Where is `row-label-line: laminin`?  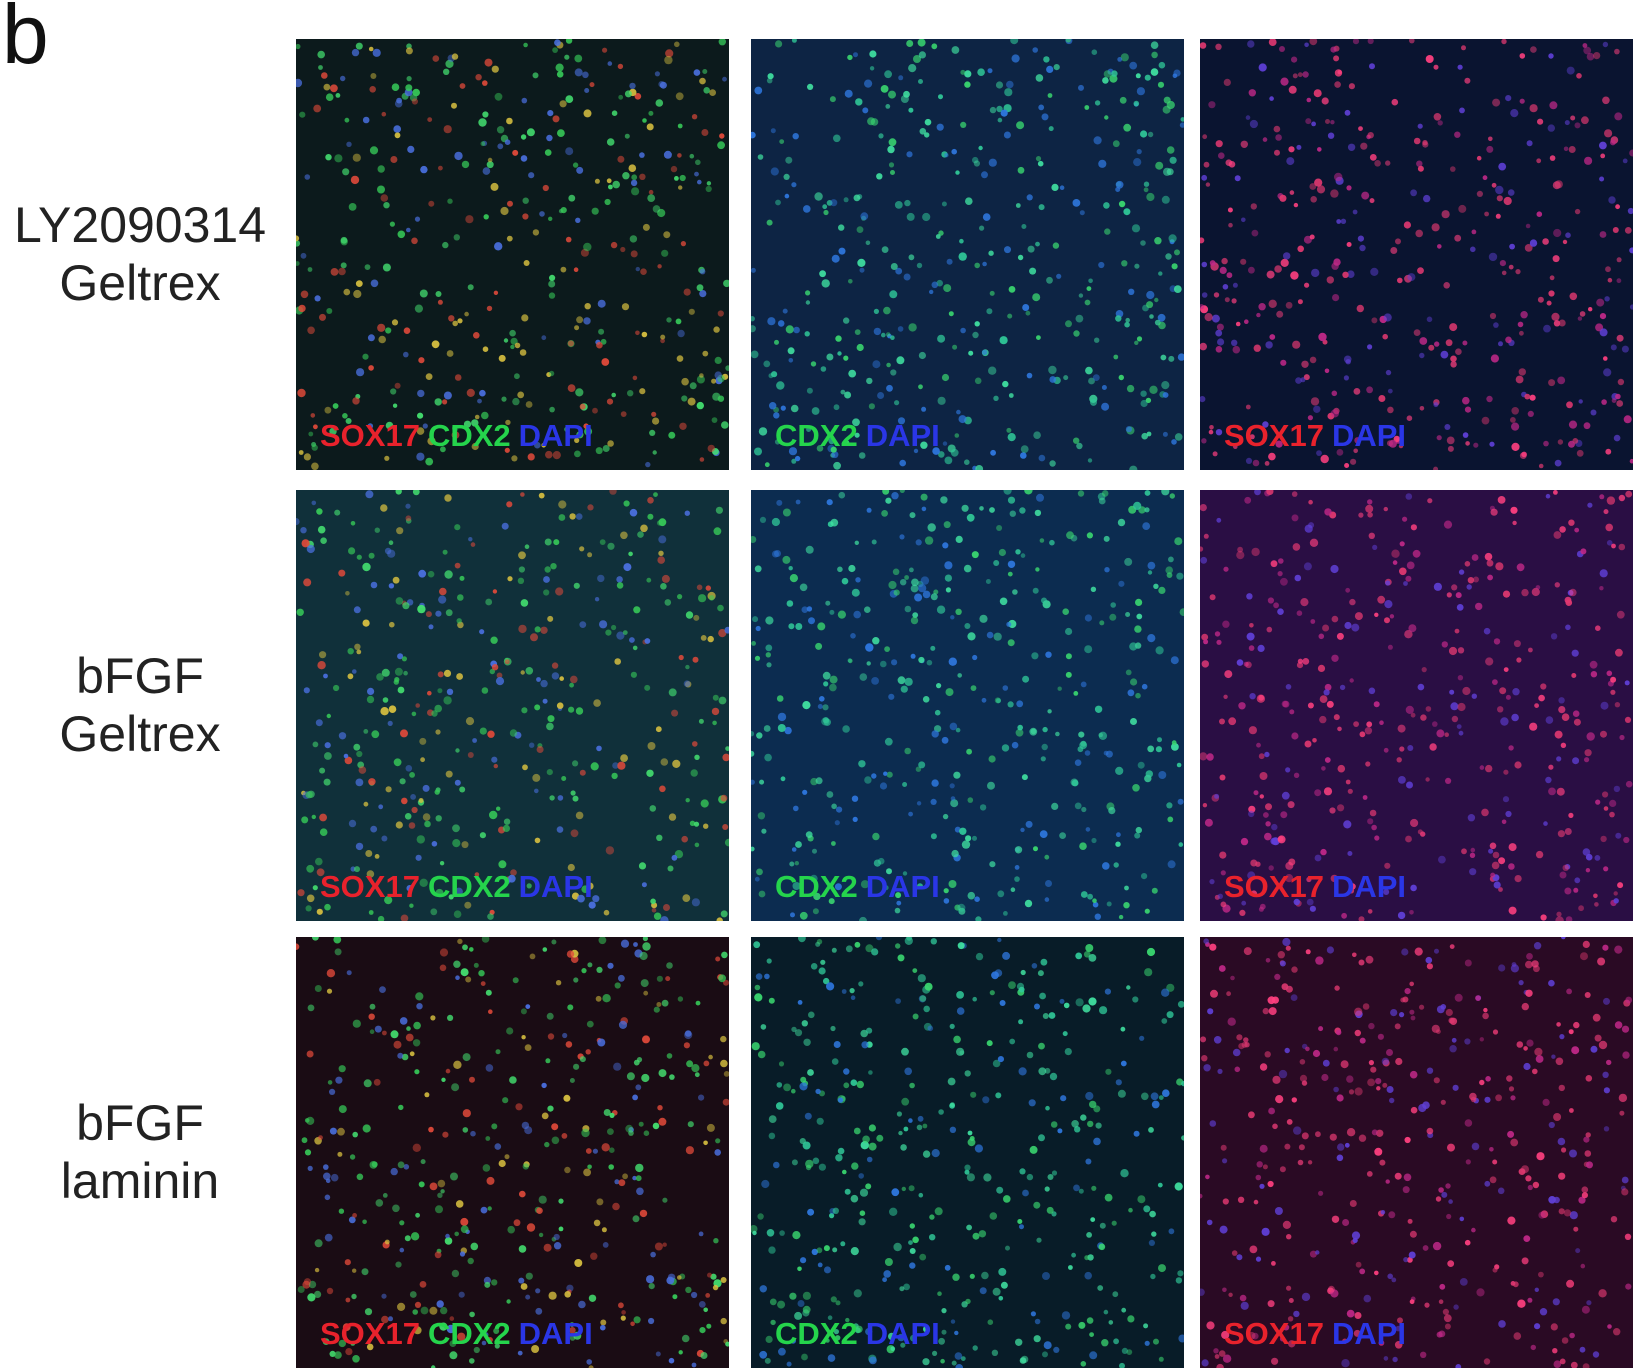 row-label-line: laminin is located at coordinates (140, 1181).